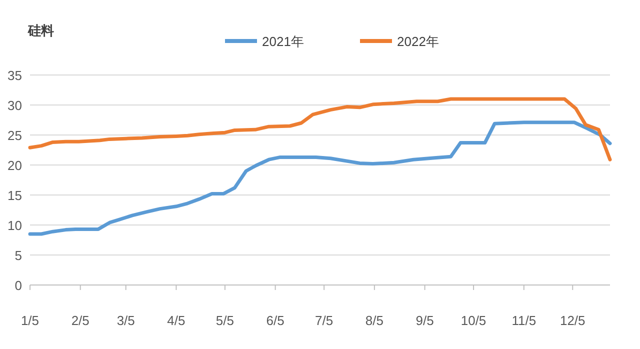  What do you see at coordinates (15, 105) in the screenshot?
I see `y-tick-label: 30` at bounding box center [15, 105].